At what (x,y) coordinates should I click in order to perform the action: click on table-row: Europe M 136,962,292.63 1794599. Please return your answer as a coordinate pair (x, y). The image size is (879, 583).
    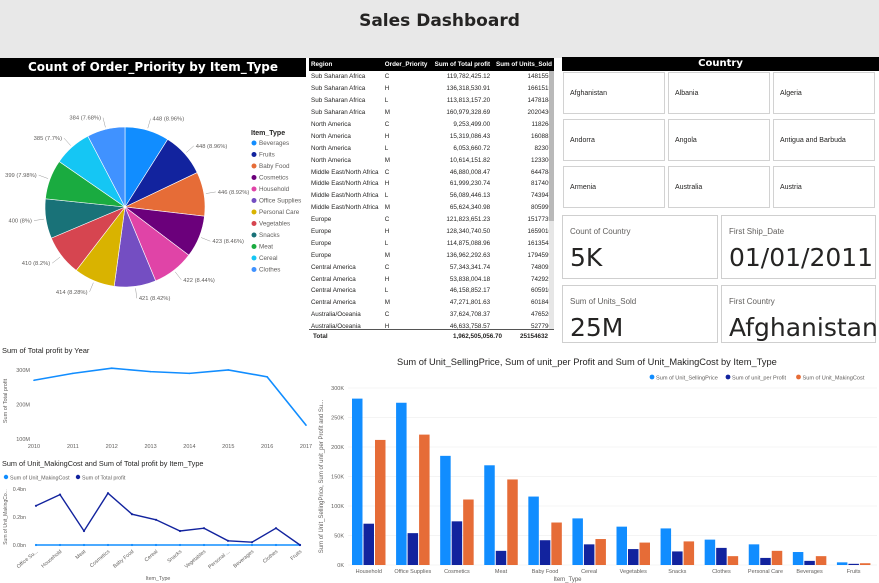
    Looking at the image, I should click on (431, 255).